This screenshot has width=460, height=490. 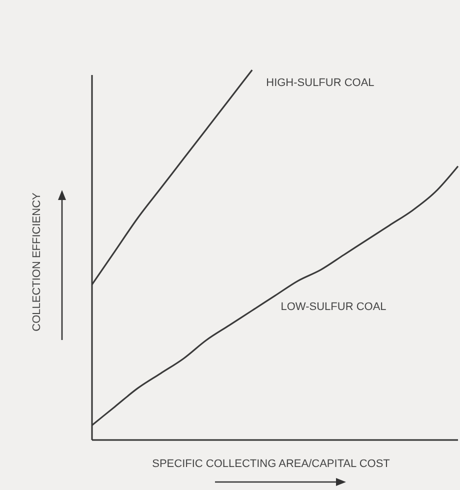 What do you see at coordinates (37, 262) in the screenshot?
I see `y-axis-title: COLLECTION EFFICIENCY` at bounding box center [37, 262].